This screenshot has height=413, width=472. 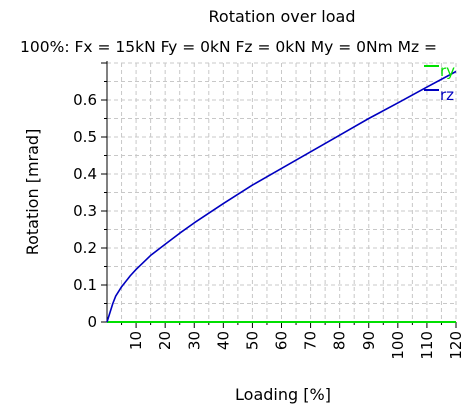 I want to click on x-tick-label: 60, so click(x=282, y=340).